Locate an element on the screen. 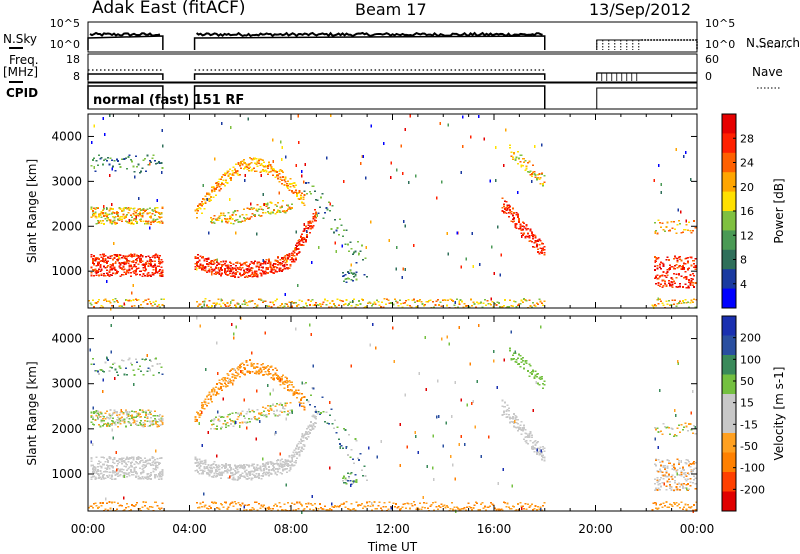 The image size is (800, 554). date-title: 13/Sep/2012 is located at coordinates (640, 9).